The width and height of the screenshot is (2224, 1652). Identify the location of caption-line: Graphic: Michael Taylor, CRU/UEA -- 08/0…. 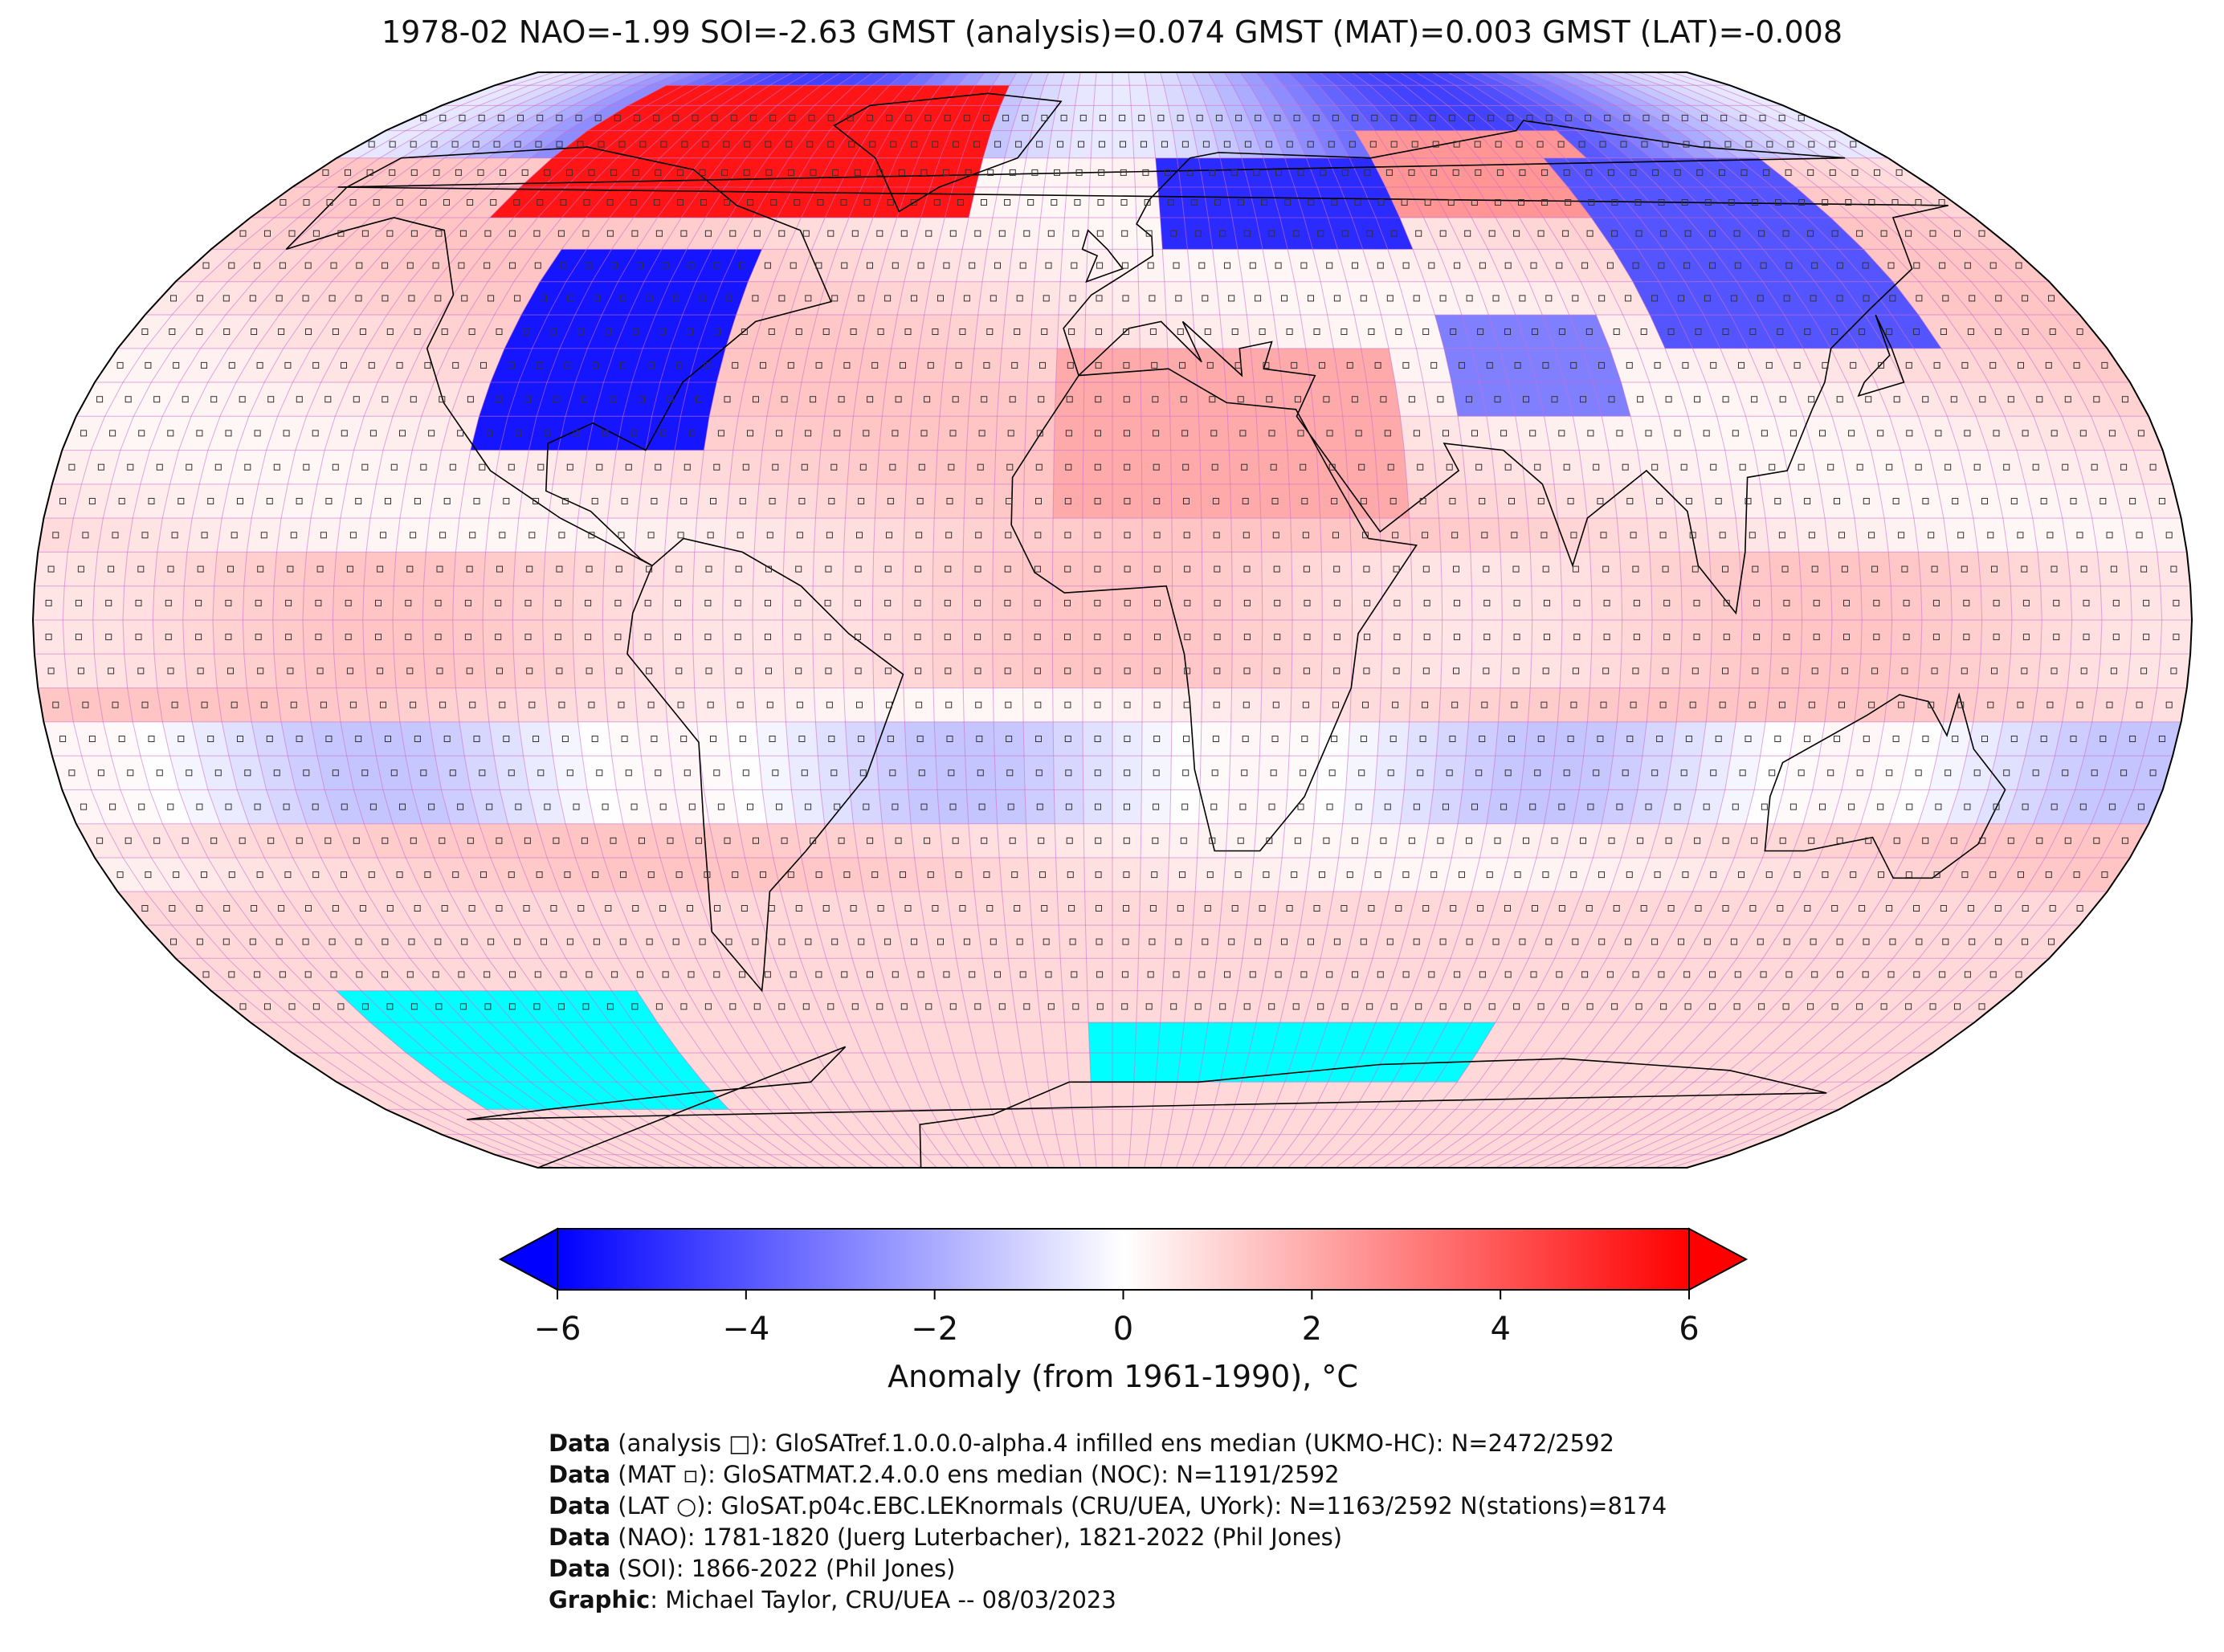
(833, 1600).